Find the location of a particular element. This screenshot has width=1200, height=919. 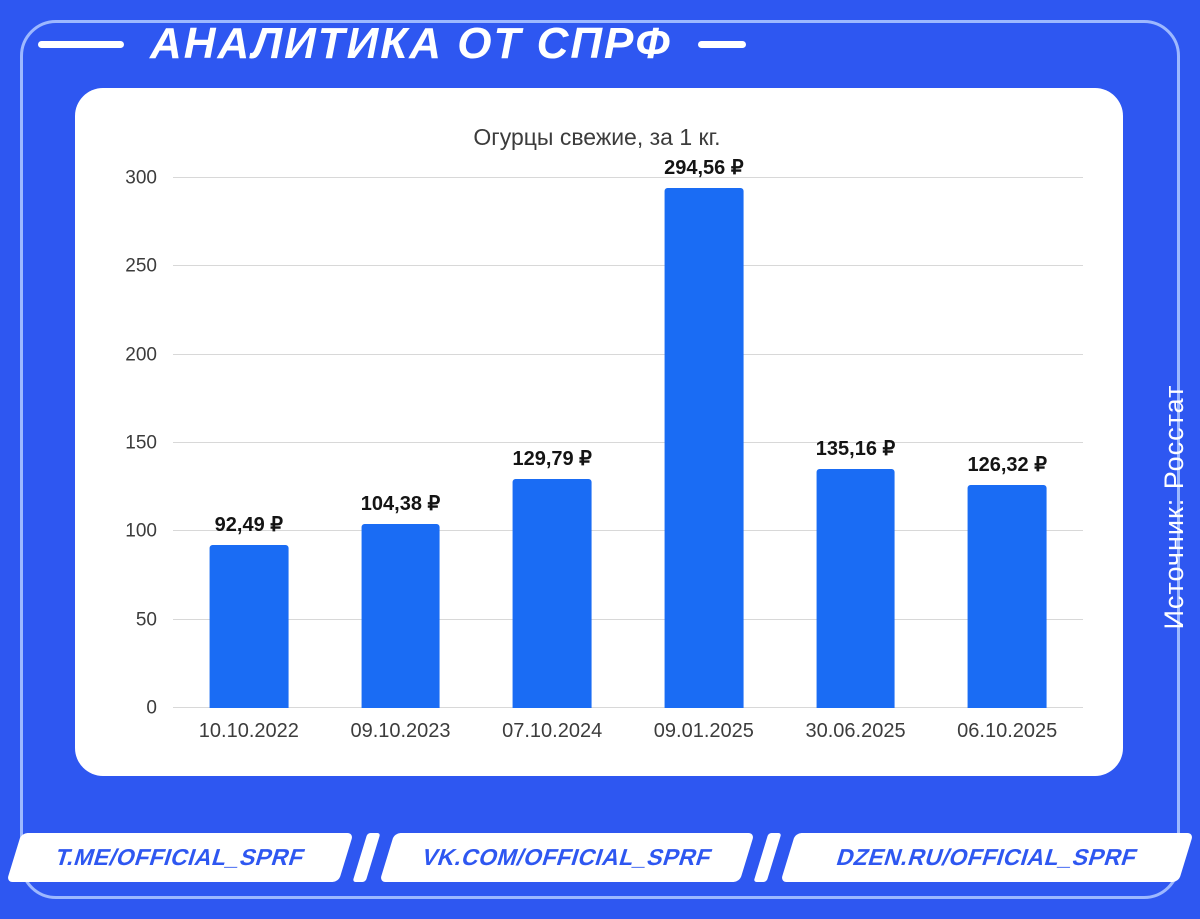

y-tick-label: 150 is located at coordinates (141, 443).